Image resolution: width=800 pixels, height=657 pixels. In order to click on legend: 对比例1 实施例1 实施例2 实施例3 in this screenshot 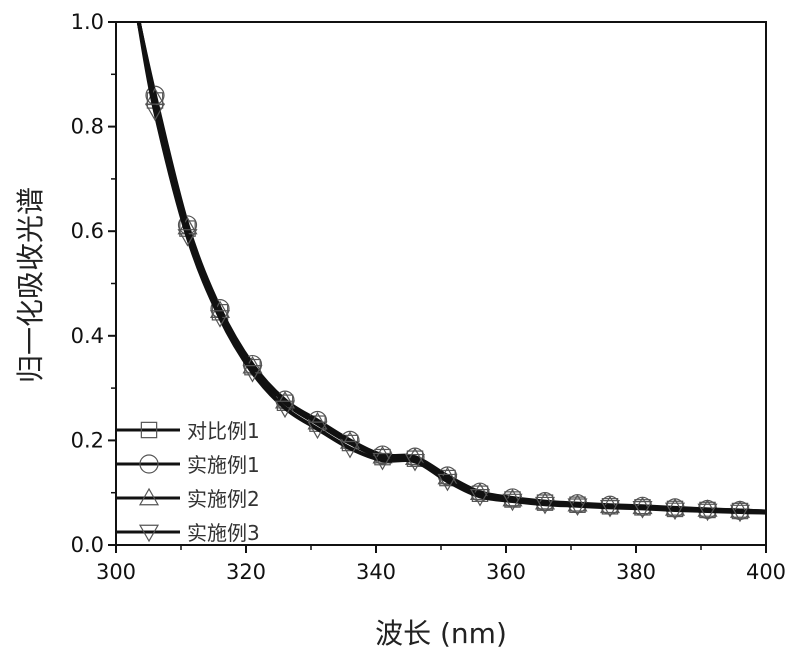, I will do `click(188, 482)`.